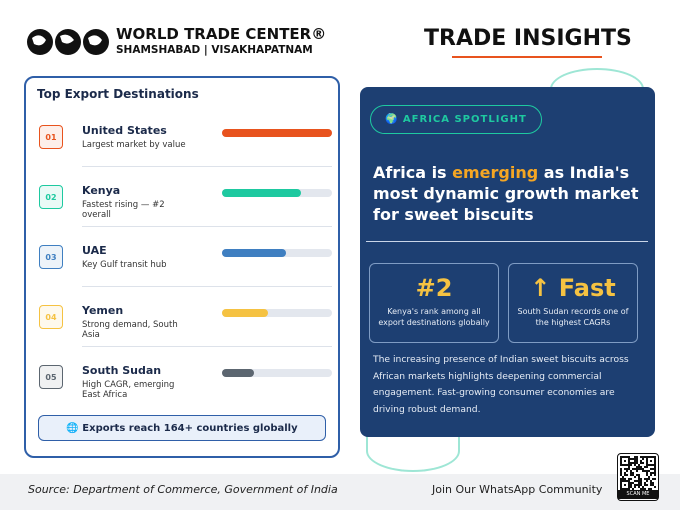 The image size is (680, 510). Describe the element at coordinates (507, 241) in the screenshot. I see `divider` at that location.